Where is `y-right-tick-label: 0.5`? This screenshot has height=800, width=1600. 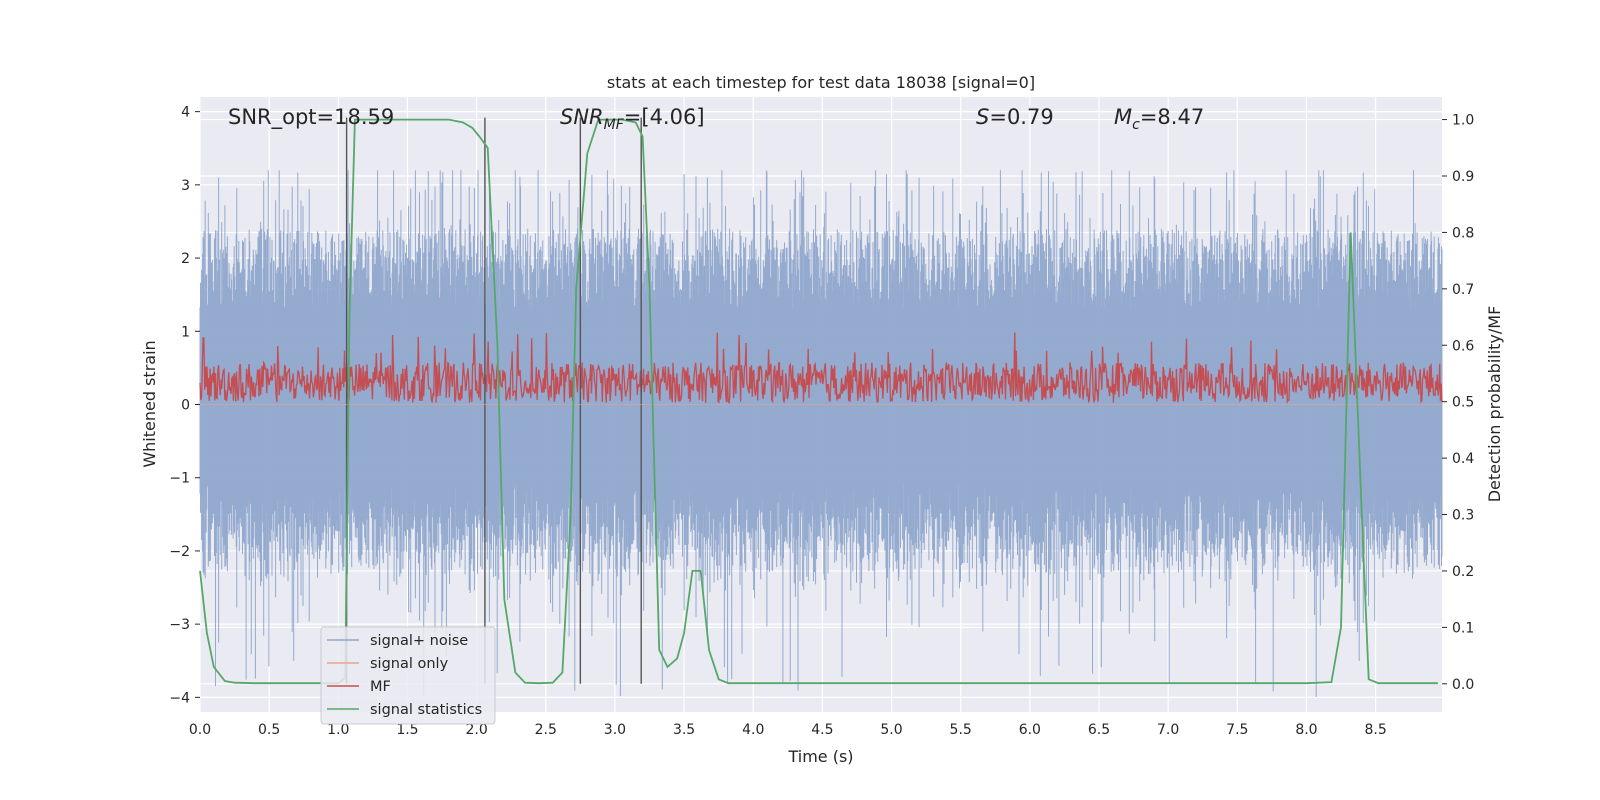
y-right-tick-label: 0.5 is located at coordinates (1463, 403).